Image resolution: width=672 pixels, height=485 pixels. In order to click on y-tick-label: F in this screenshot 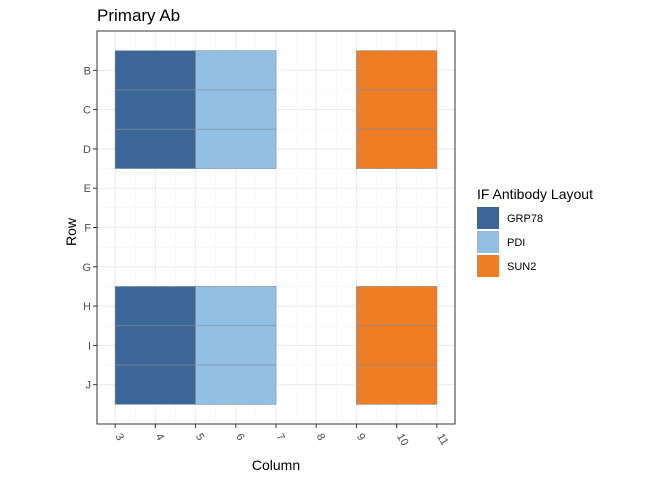, I will do `click(87, 229)`.